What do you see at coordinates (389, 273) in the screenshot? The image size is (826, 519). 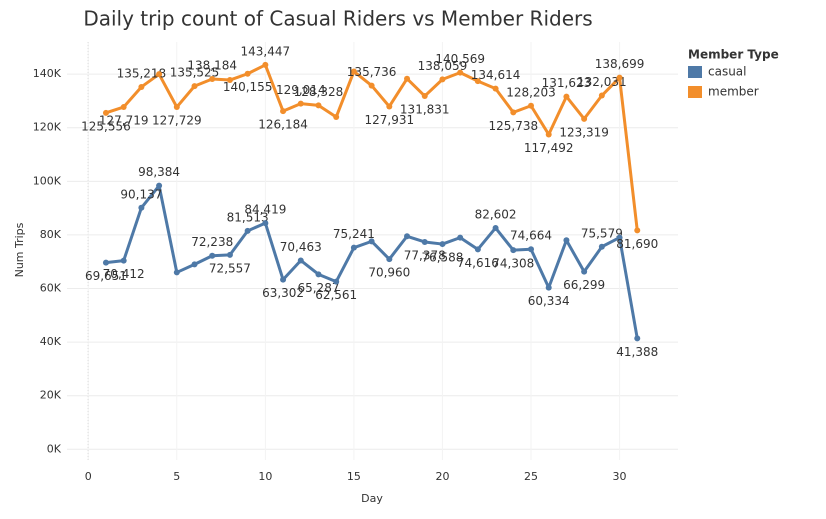 I see `data-label: 70,960` at bounding box center [389, 273].